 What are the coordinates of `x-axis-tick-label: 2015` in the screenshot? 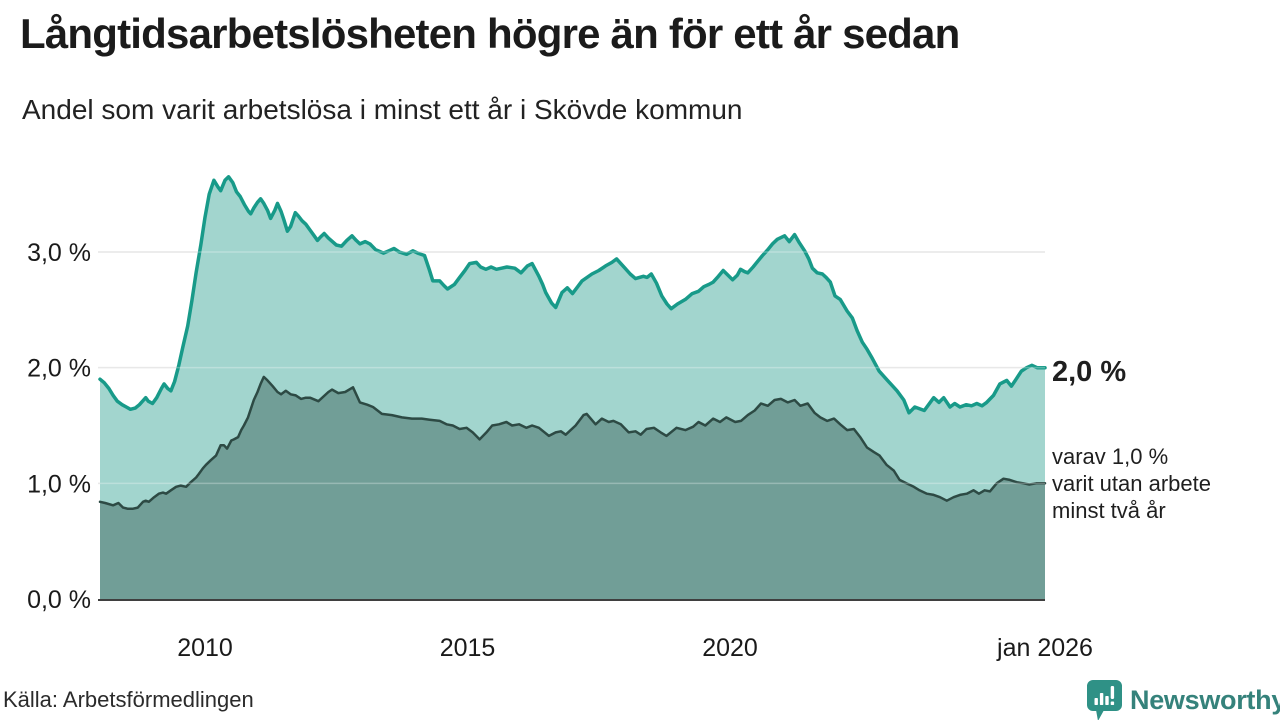 It's located at (468, 648).